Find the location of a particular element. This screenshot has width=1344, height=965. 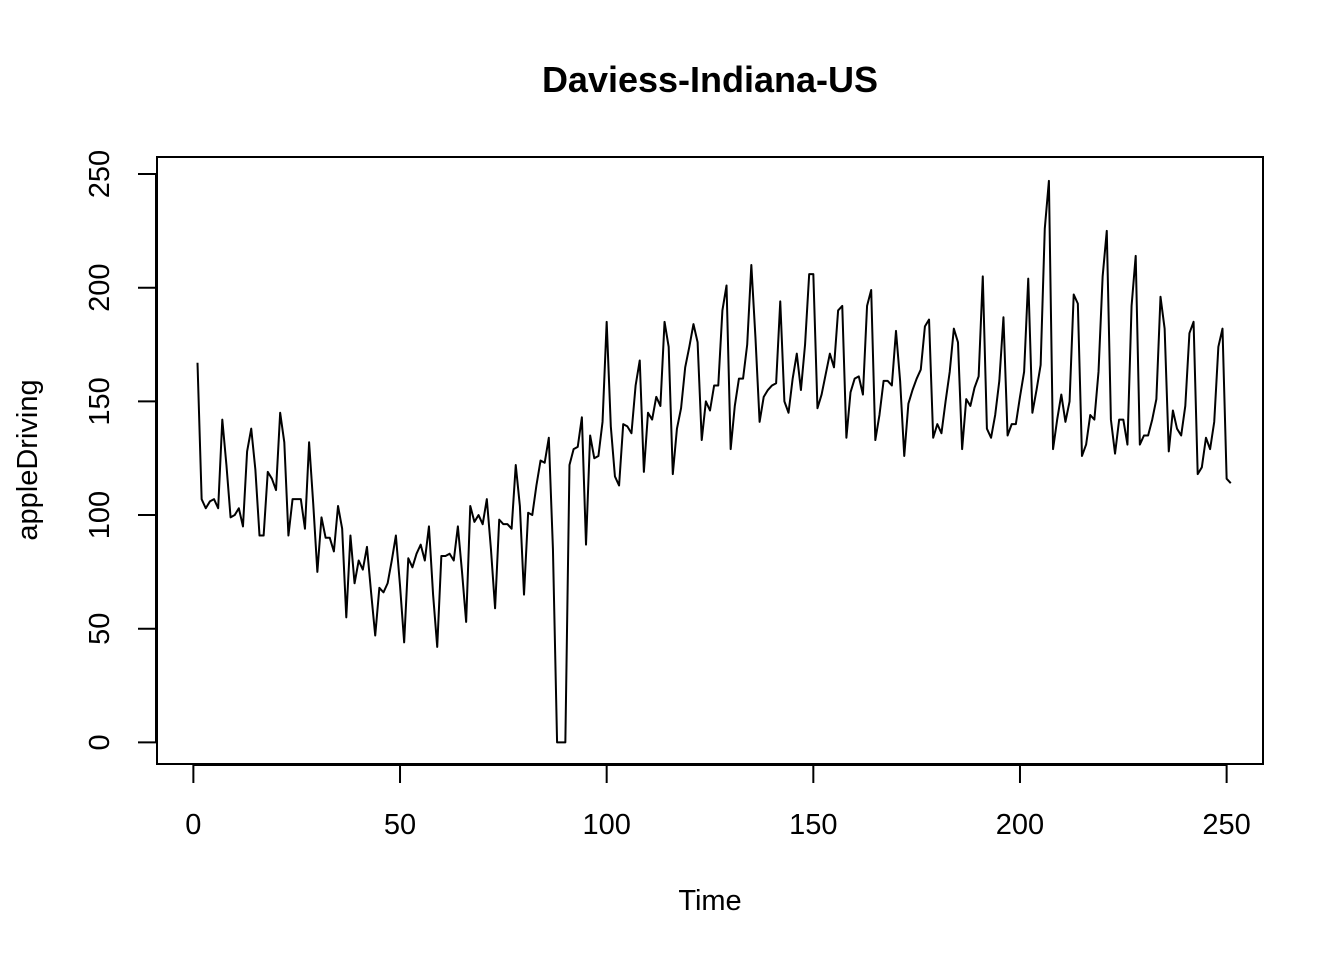

x-axis-label: Time is located at coordinates (709, 901).